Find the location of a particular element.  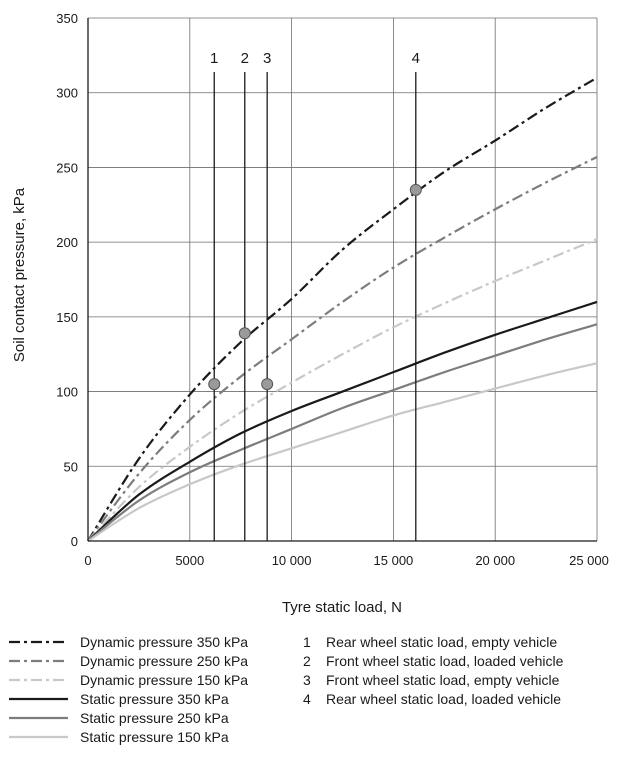

legend-label-5: Static pressure 250 kPa is located at coordinates (154, 718).